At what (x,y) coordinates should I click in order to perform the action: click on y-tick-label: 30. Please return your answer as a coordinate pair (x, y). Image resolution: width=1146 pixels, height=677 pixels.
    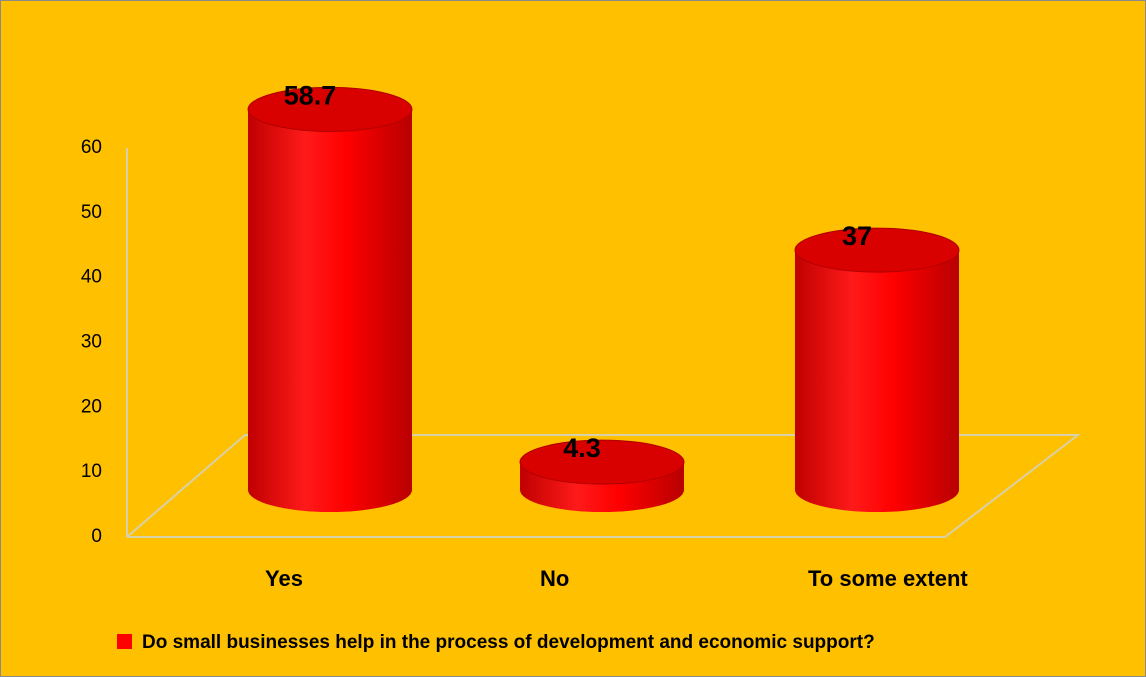
    Looking at the image, I should click on (91, 342).